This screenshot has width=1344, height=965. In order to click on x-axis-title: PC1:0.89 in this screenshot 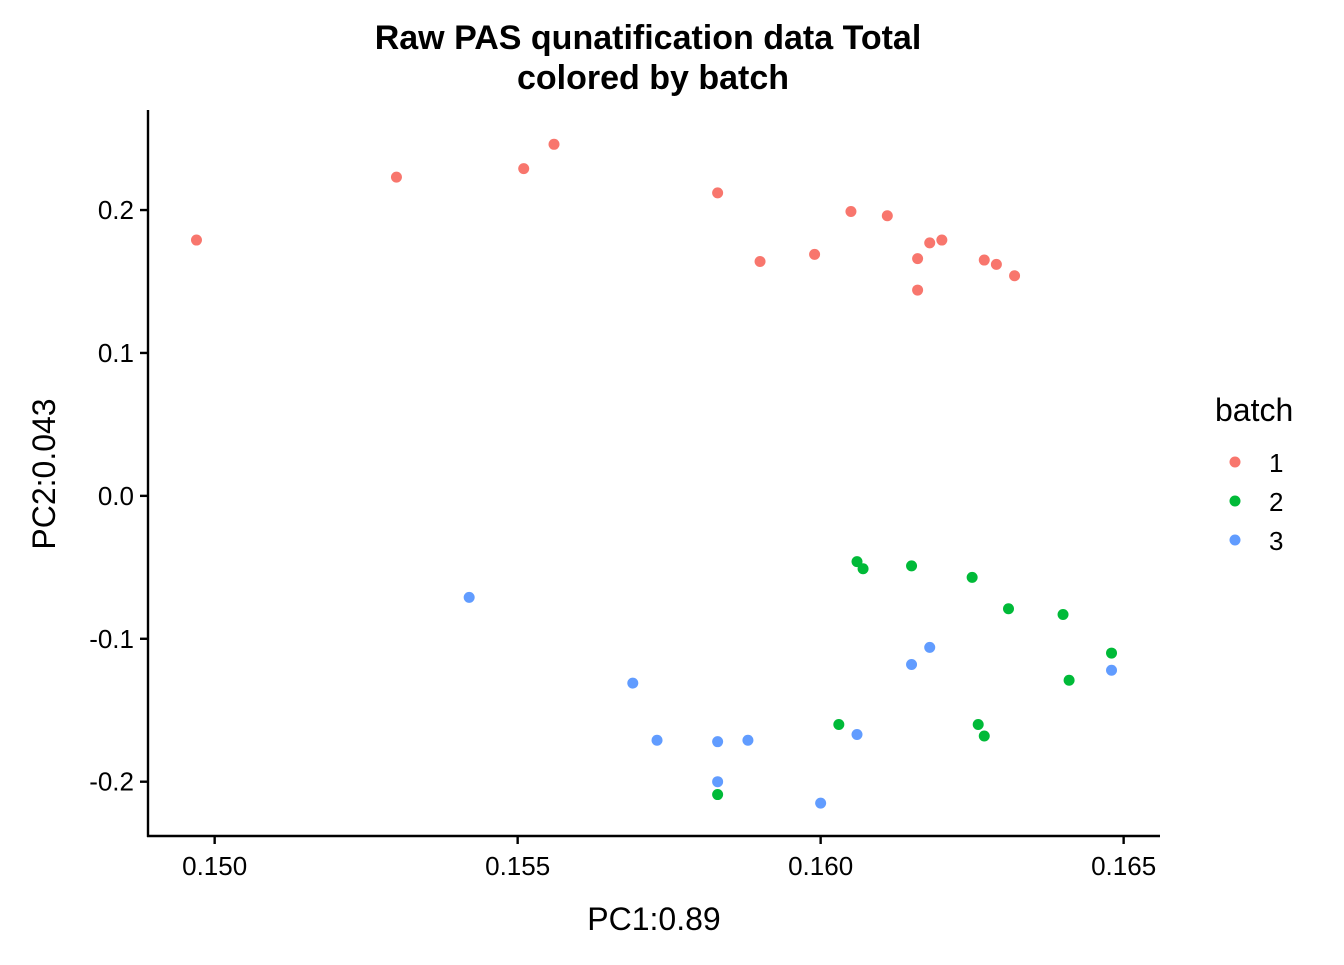, I will do `click(653, 919)`.